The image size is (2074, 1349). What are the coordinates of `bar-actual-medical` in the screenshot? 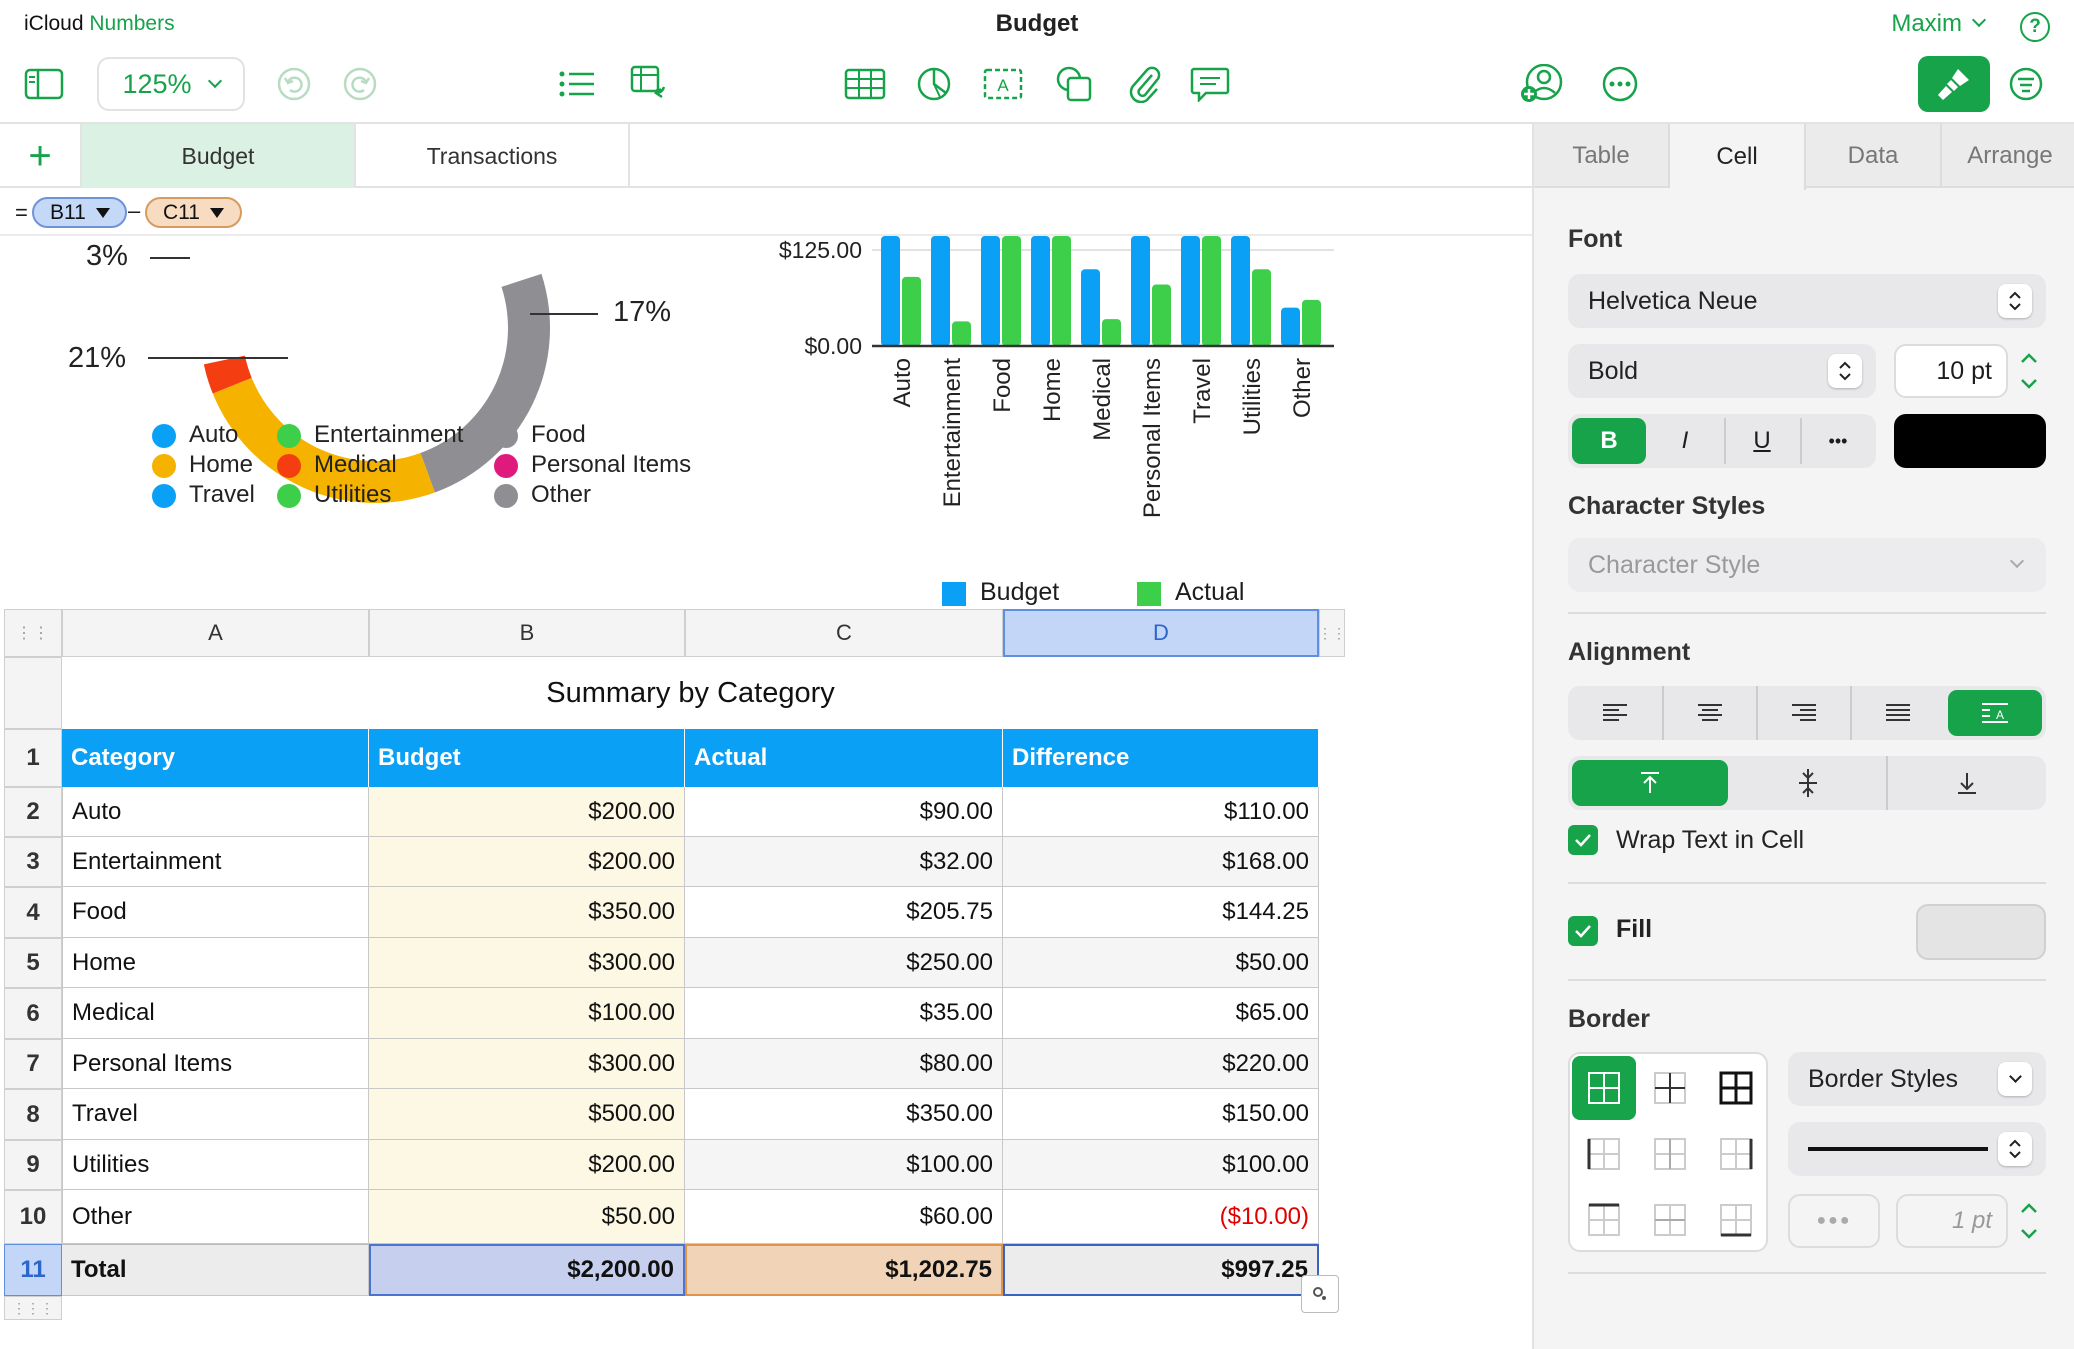 It's located at (1111, 332).